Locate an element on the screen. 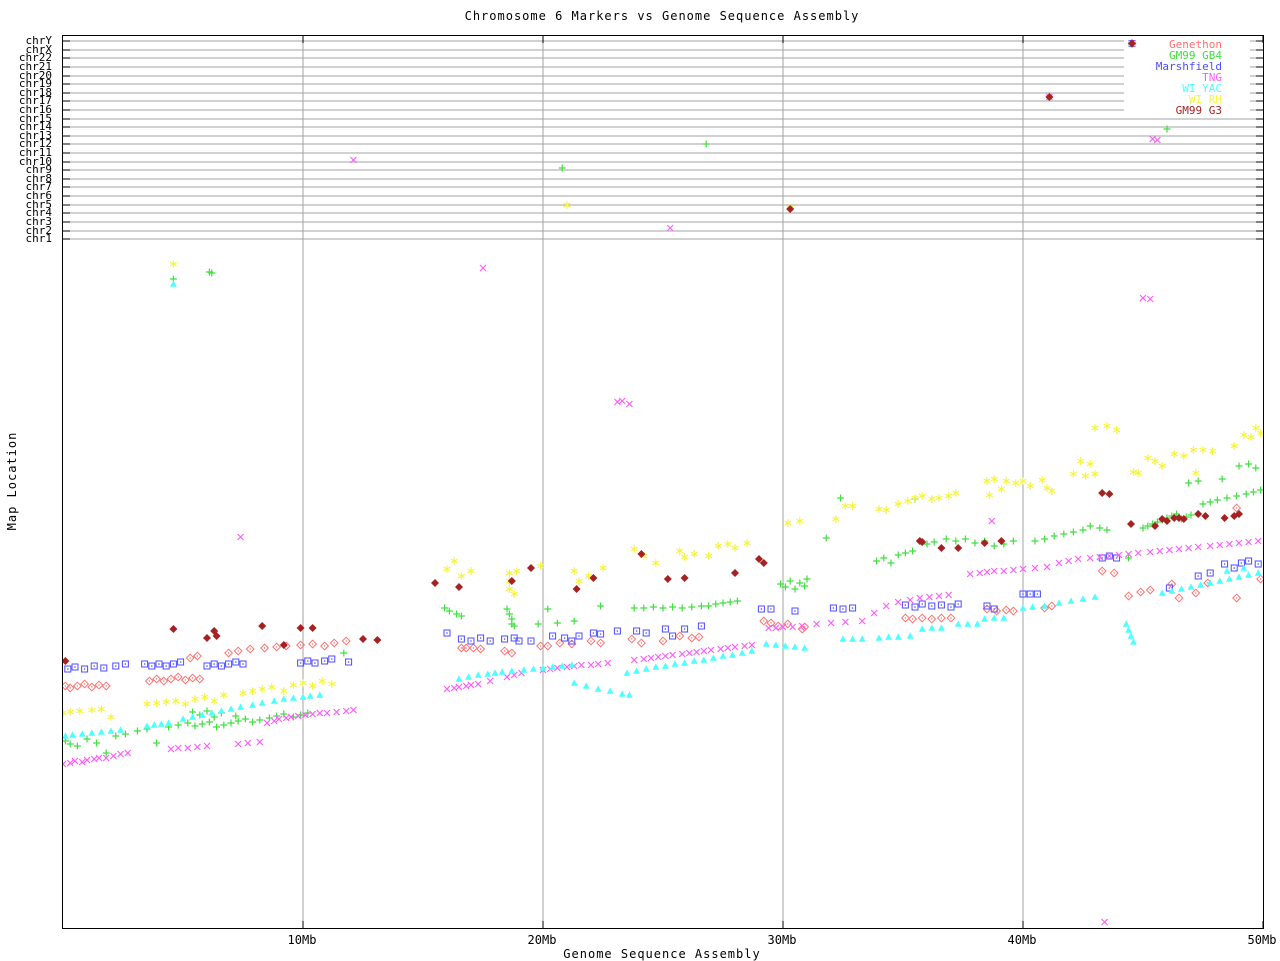 The width and height of the screenshot is (1280, 961). chromosome-label-chr10: chr10 is located at coordinates (35, 161).